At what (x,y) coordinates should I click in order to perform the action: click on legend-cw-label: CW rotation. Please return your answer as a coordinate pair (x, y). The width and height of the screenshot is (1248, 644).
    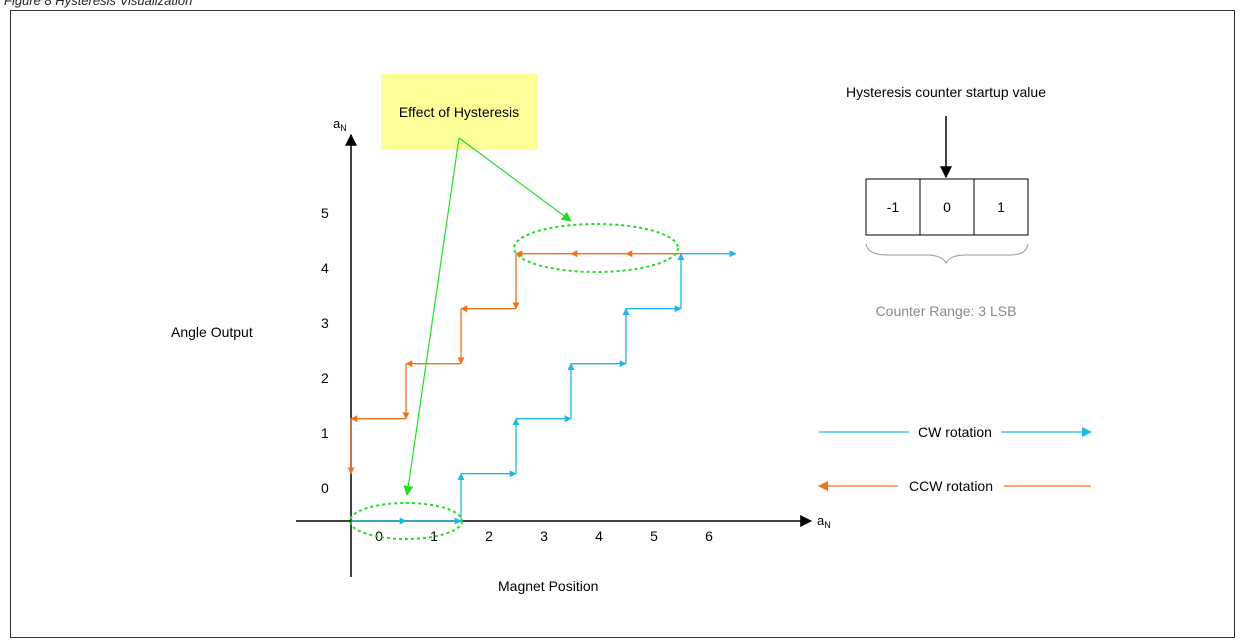
    Looking at the image, I should click on (955, 432).